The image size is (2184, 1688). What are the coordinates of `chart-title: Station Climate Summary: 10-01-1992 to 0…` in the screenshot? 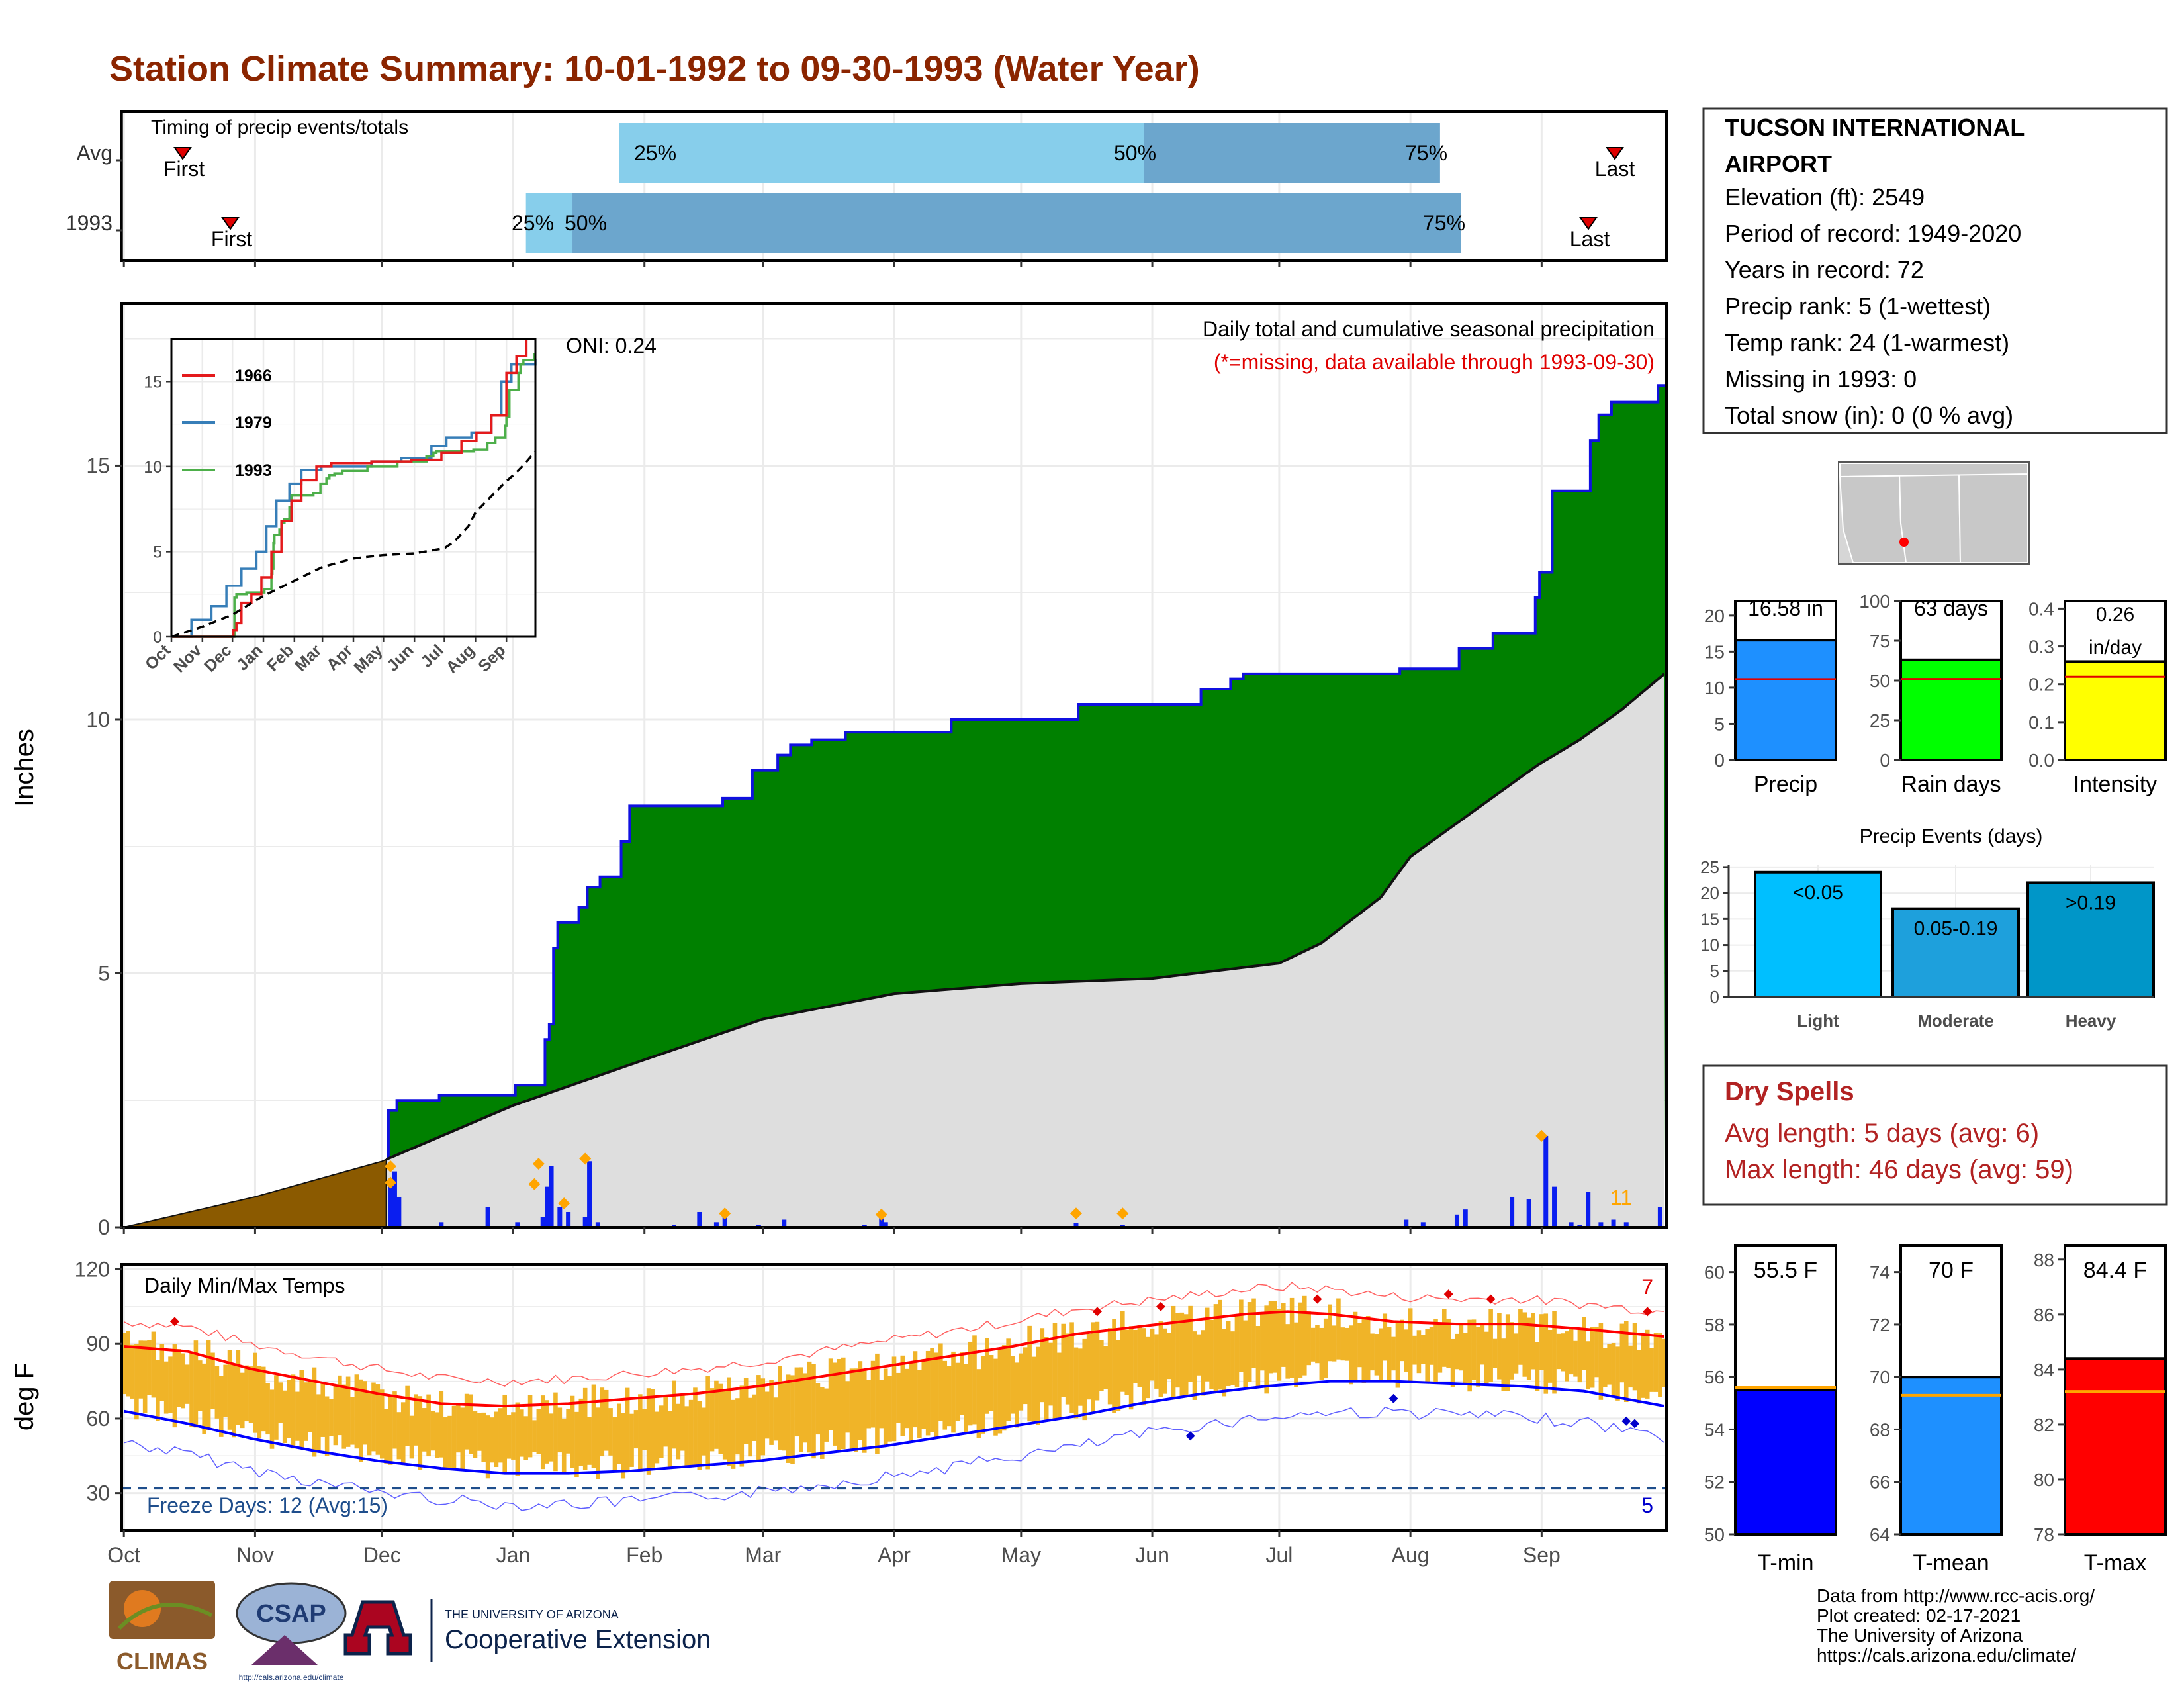 It's located at (654, 69).